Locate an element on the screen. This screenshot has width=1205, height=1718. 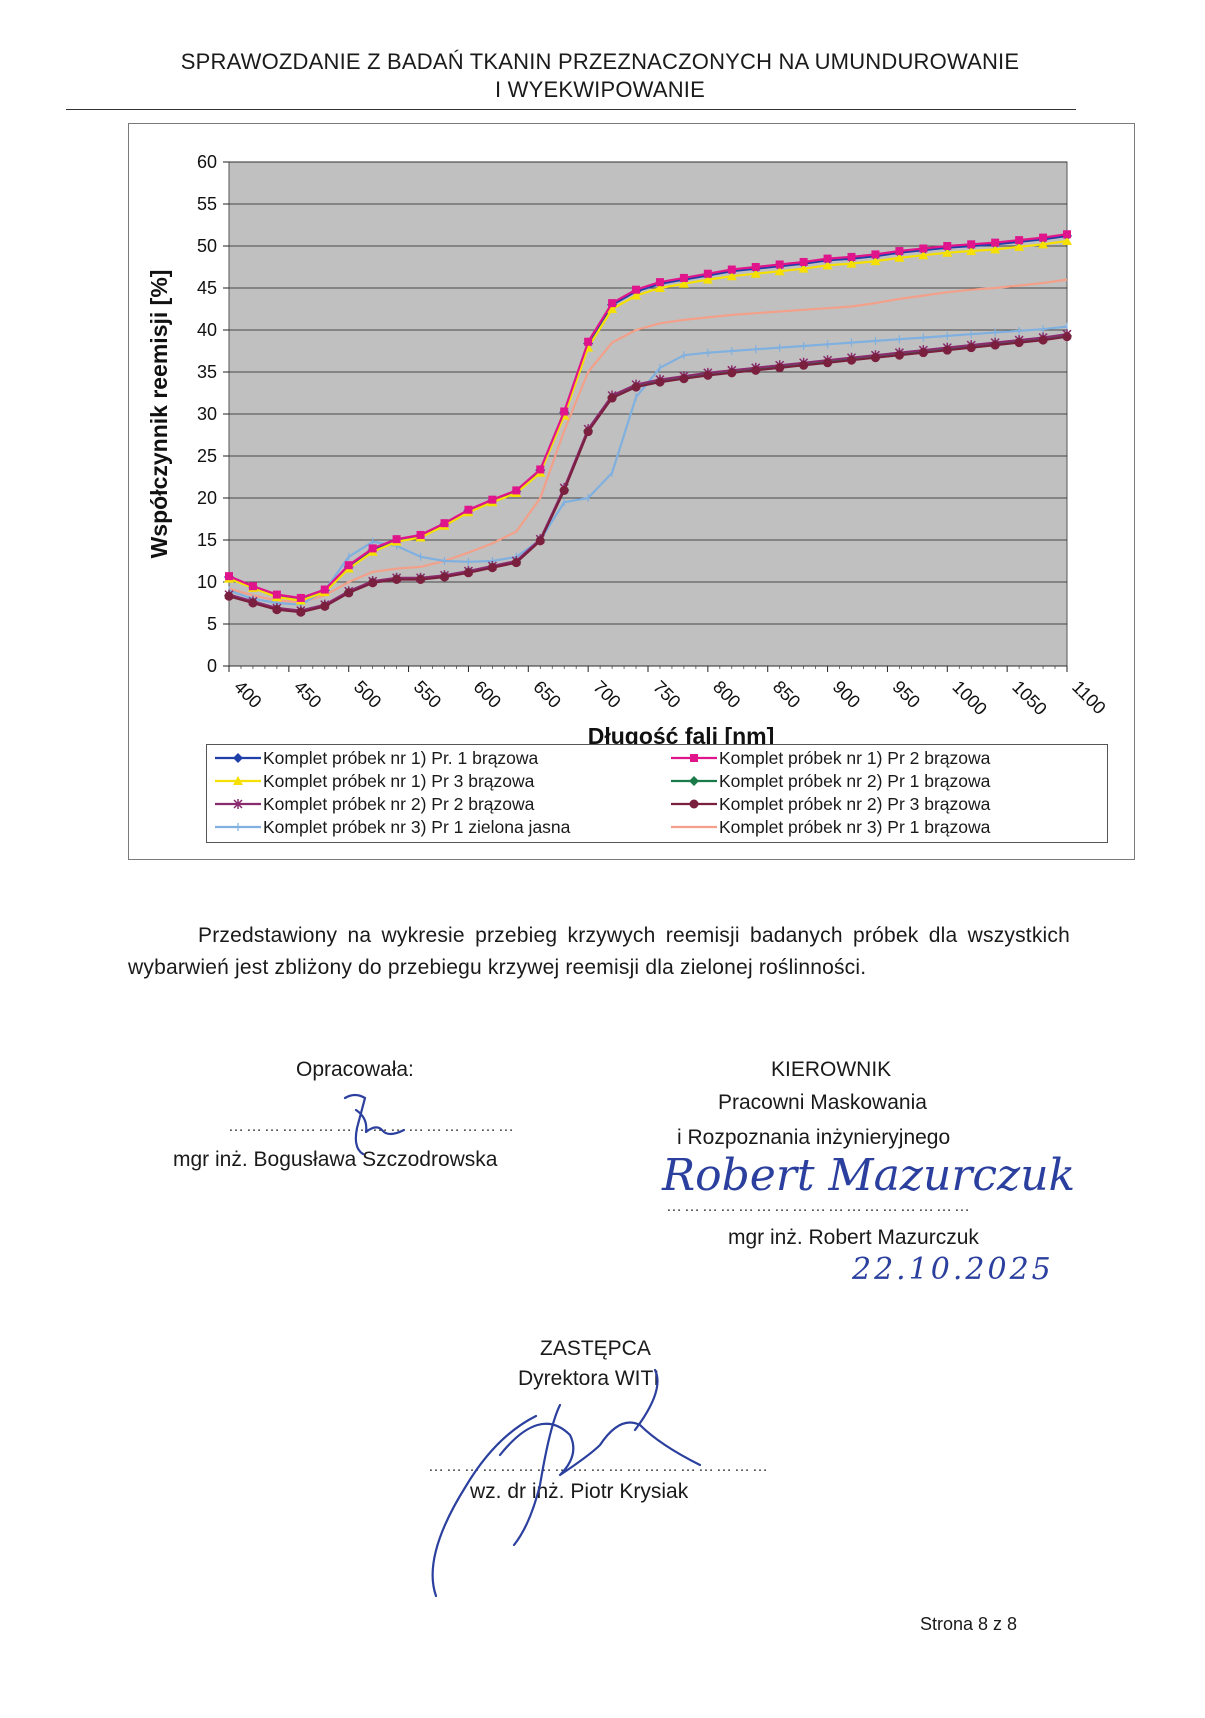
y-tick-label-15: 15 is located at coordinates (207, 540).